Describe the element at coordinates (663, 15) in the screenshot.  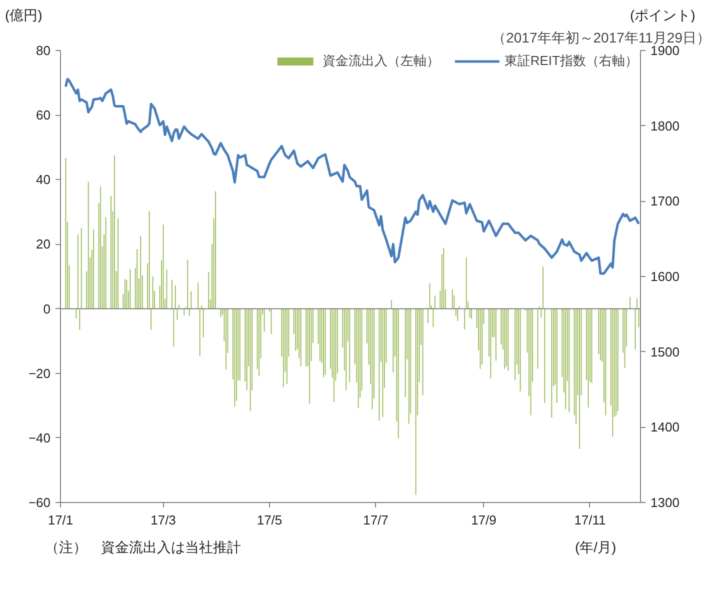
I see `y2-axis-title: (ポイント)` at that location.